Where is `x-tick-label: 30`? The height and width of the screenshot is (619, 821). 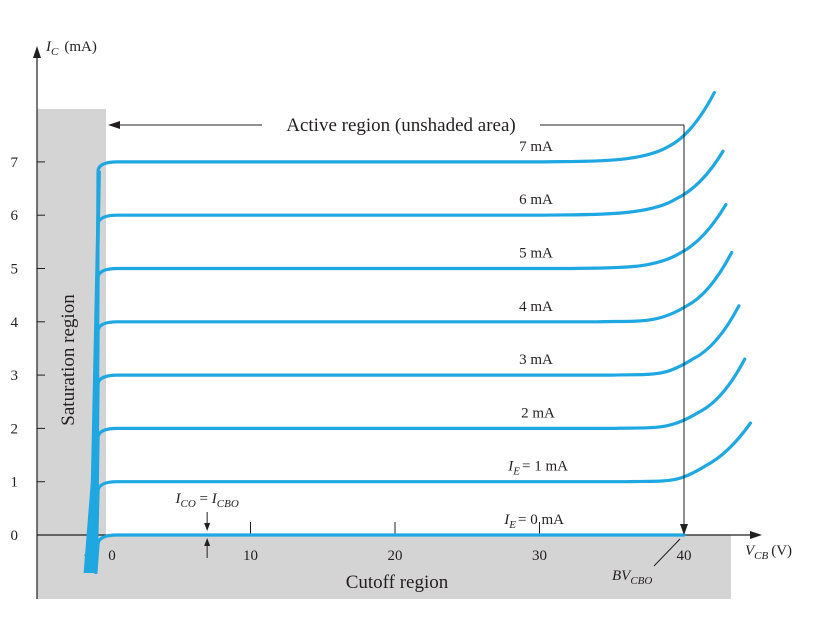
x-tick-label: 30 is located at coordinates (539, 556).